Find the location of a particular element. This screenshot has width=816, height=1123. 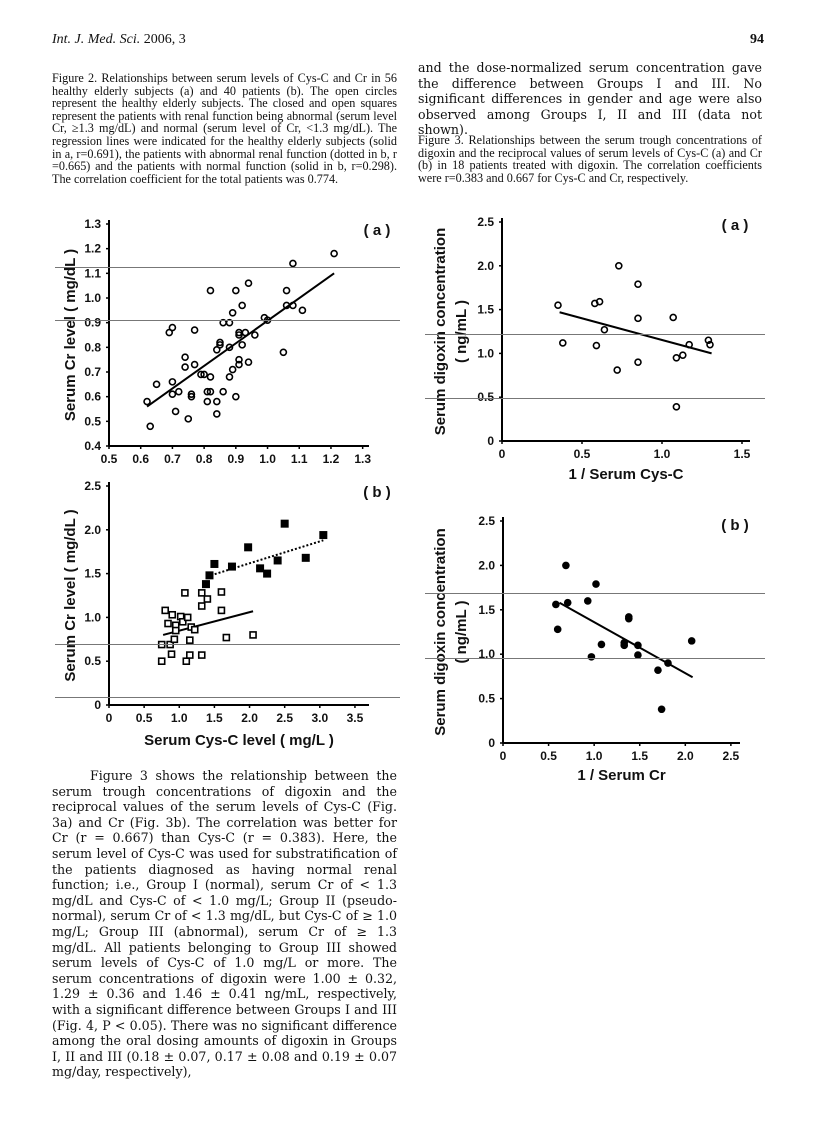

panel-label: ( b ) is located at coordinates (377, 492).